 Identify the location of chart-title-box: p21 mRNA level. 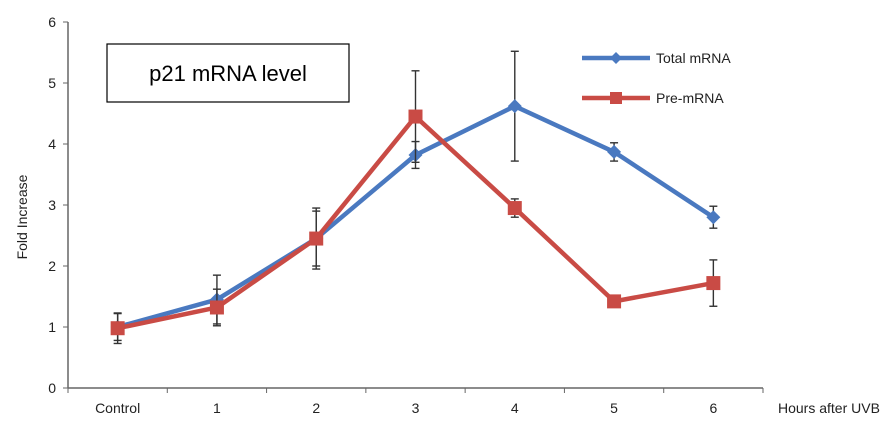
(228, 73).